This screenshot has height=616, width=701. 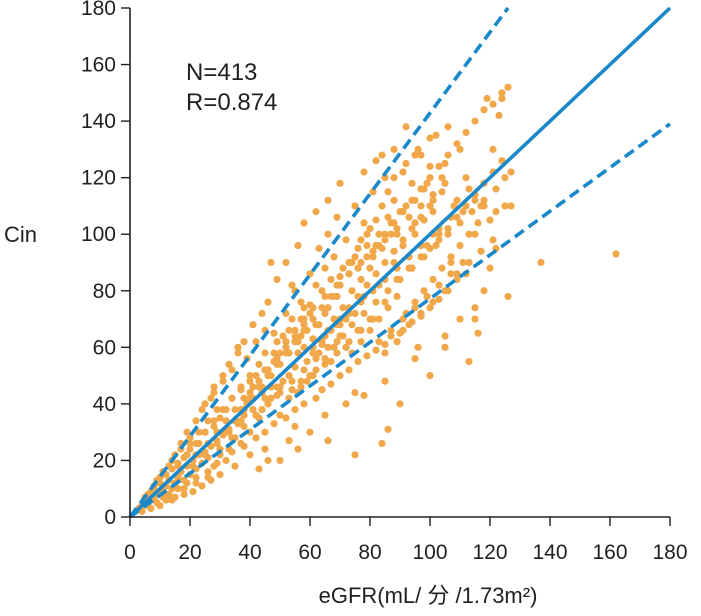 I want to click on y-tick-label: 40, so click(x=104, y=404).